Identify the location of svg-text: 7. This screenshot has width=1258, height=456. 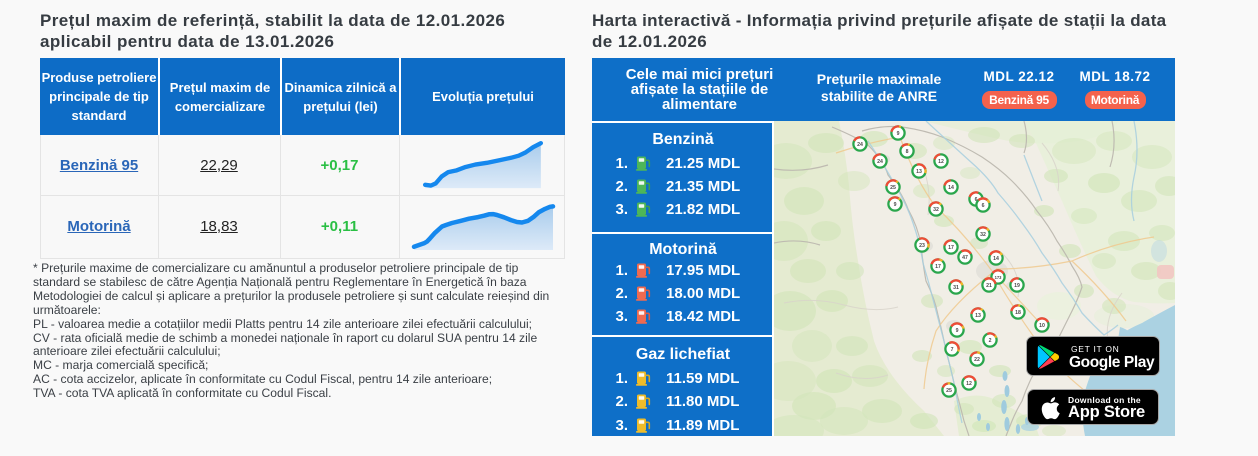
(952, 350).